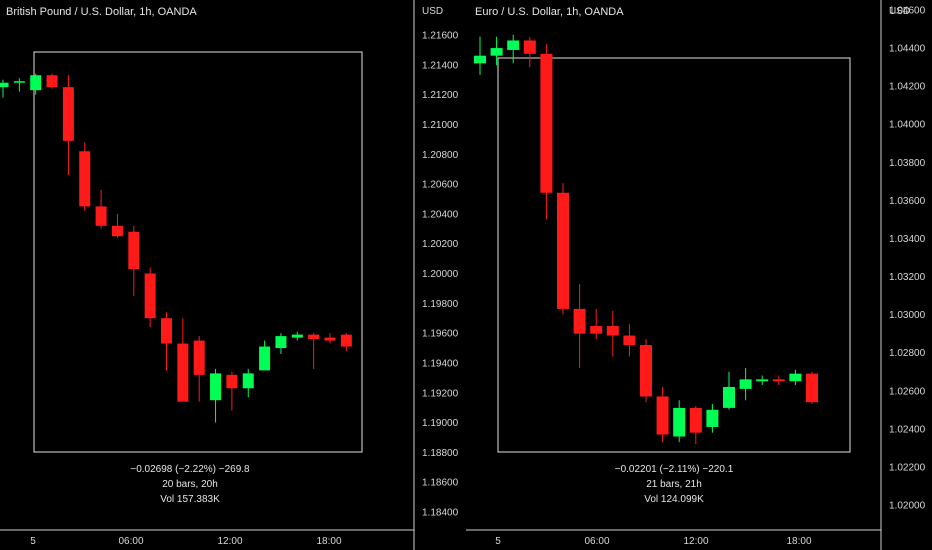  What do you see at coordinates (190, 469) in the screenshot?
I see `measure-change: −0.02698 (−2.22%) −269.8` at bounding box center [190, 469].